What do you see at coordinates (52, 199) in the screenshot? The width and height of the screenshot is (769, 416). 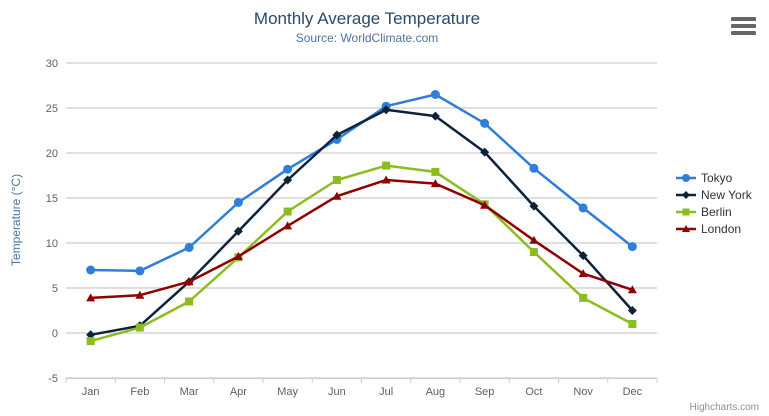 I see `y-tick-label: 15` at bounding box center [52, 199].